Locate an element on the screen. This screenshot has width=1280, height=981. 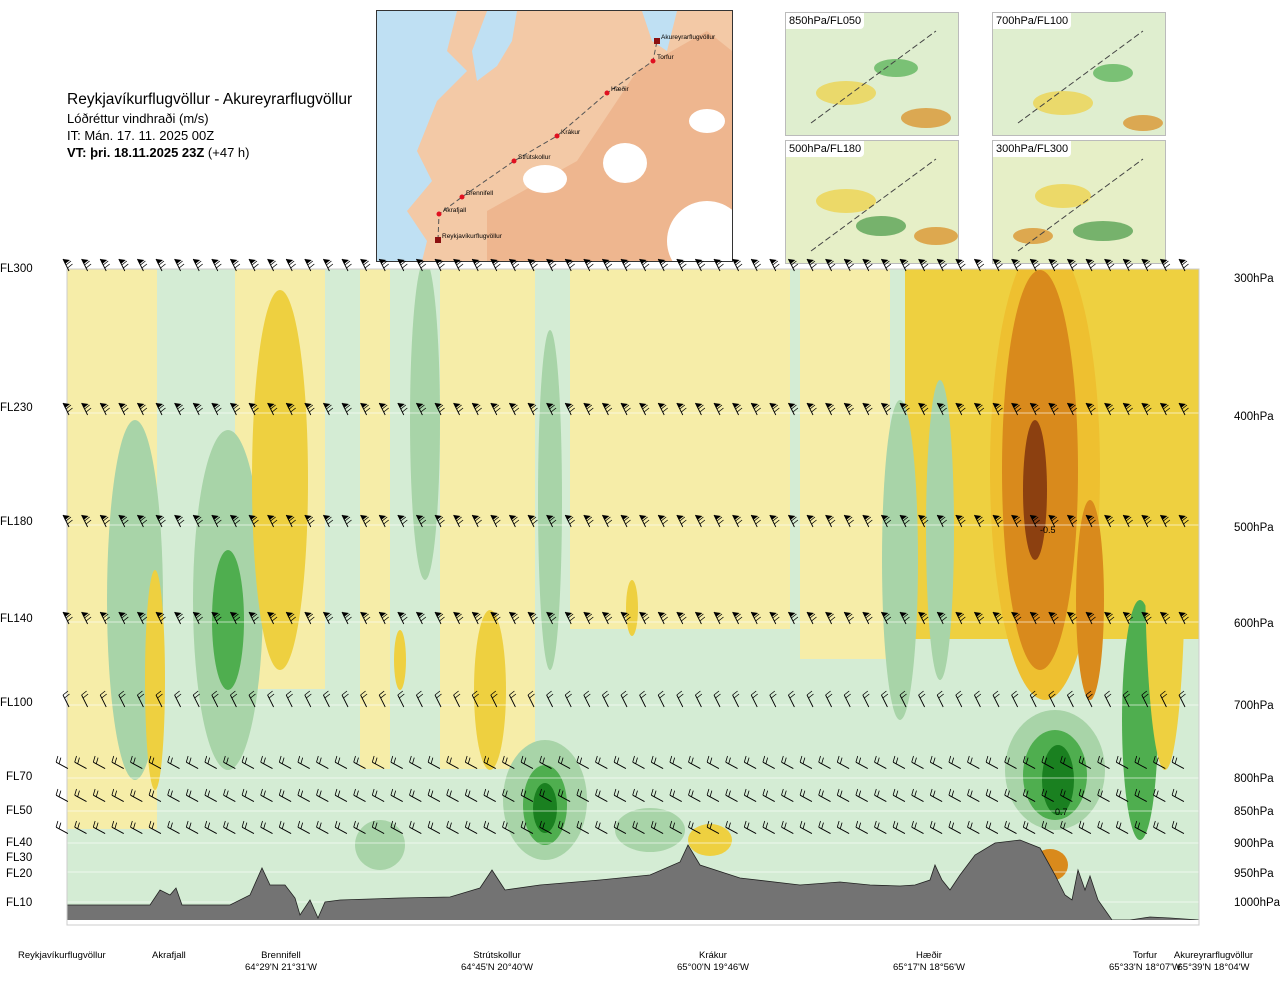
core-strong-descent is located at coordinates (1035, 490).